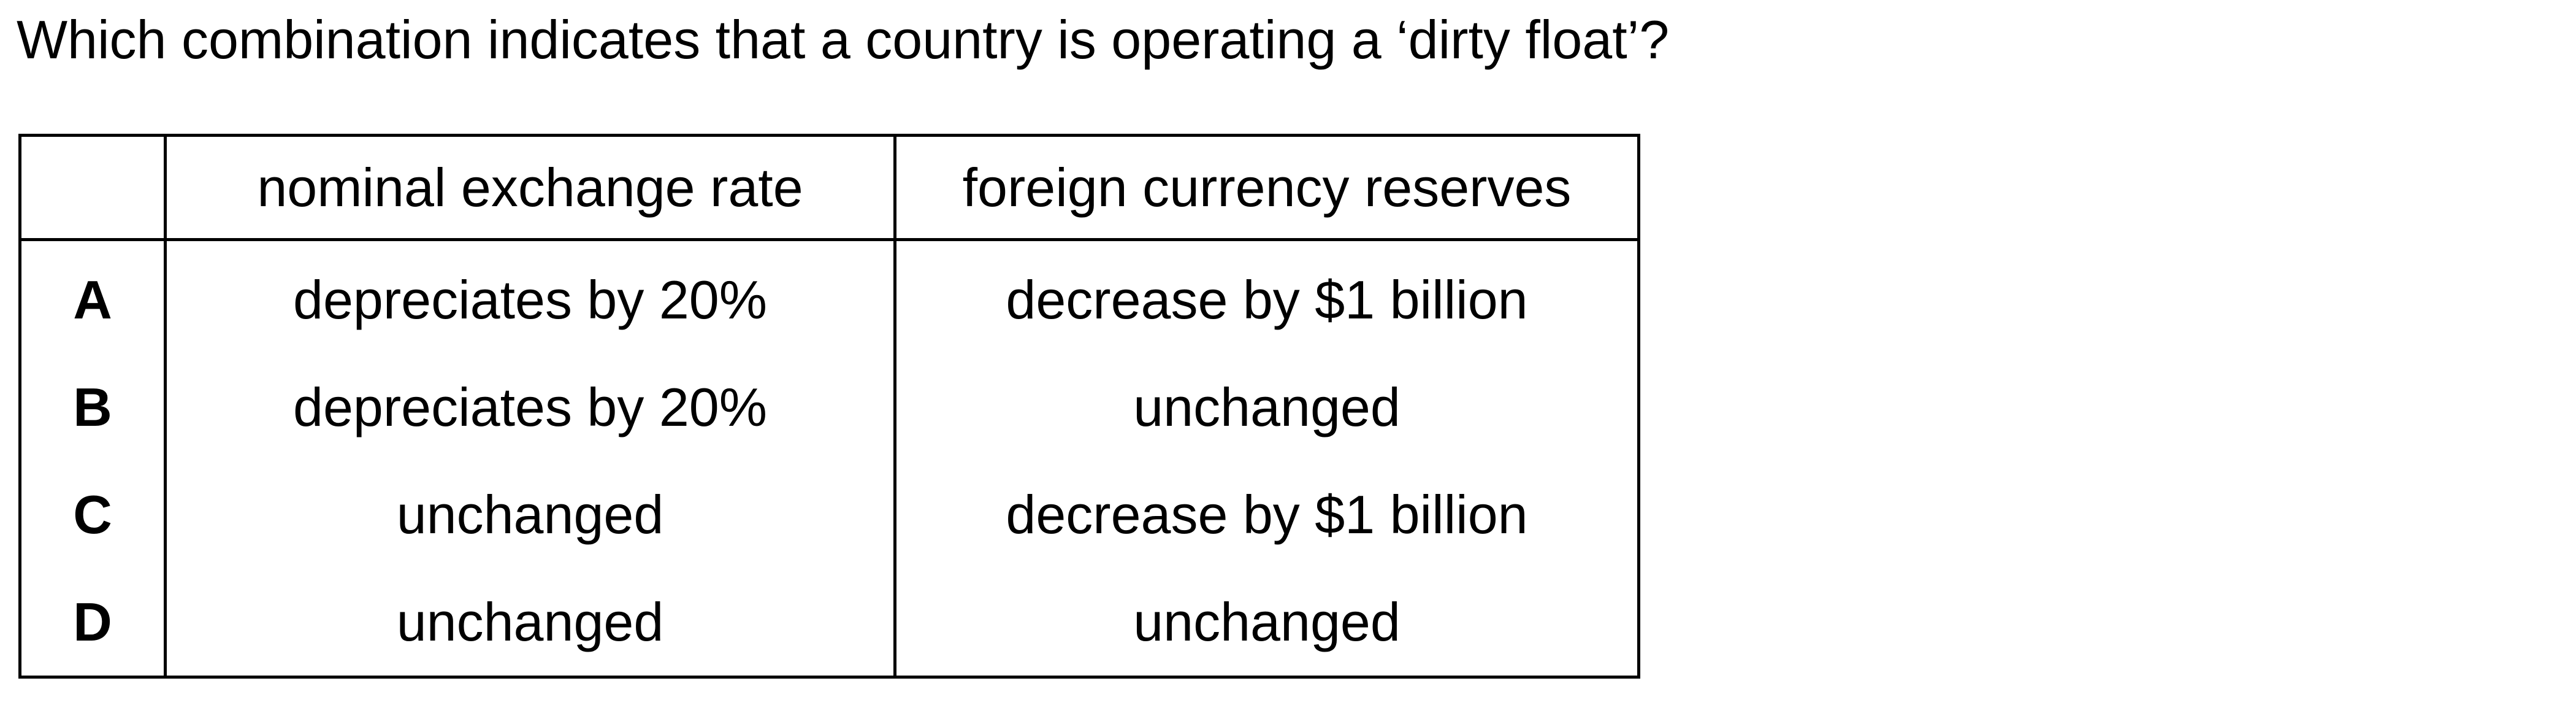  I want to click on option-letter: A, so click(92, 296).